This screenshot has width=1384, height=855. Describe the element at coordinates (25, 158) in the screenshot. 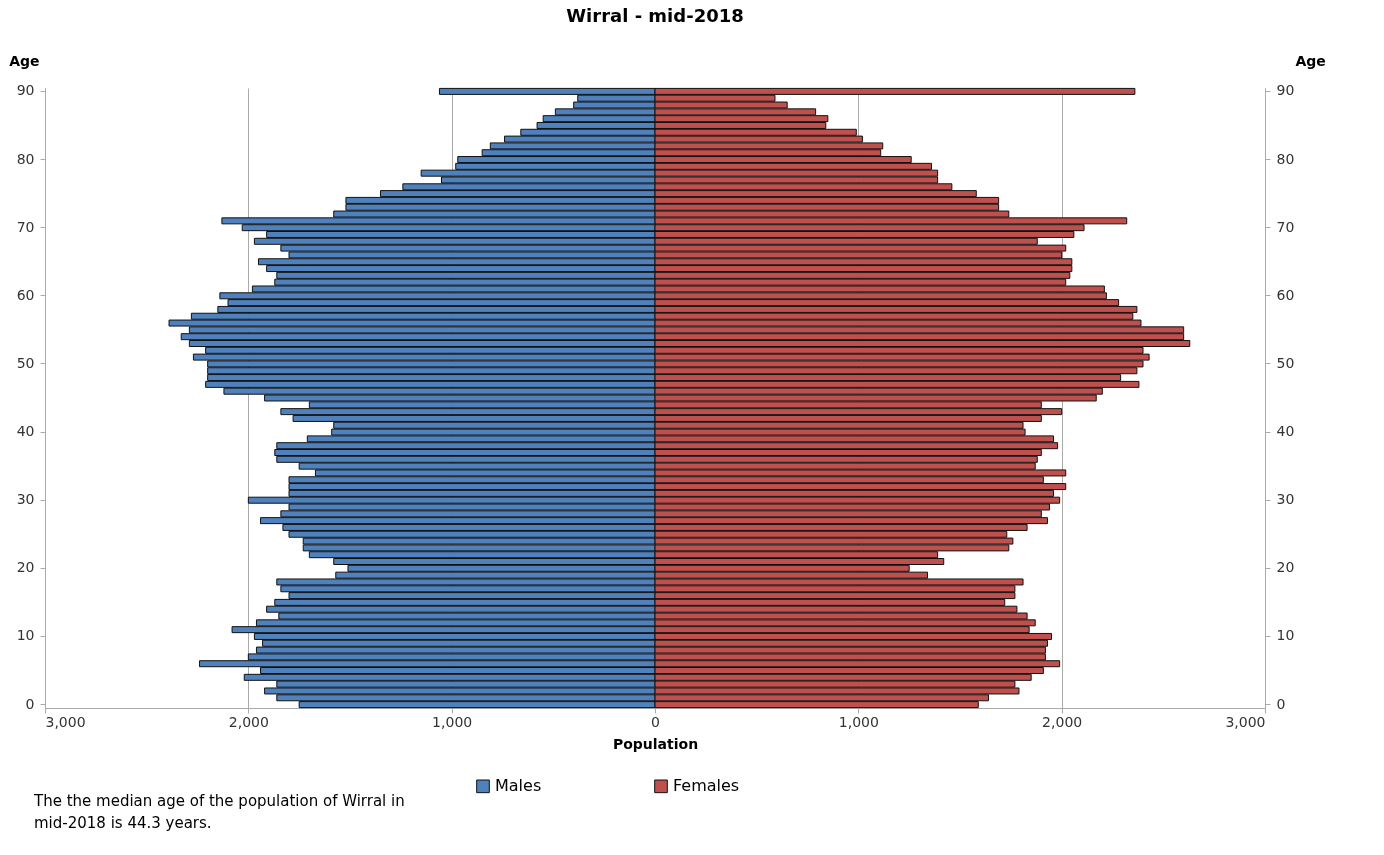

I see `y-tick-label: 80` at that location.